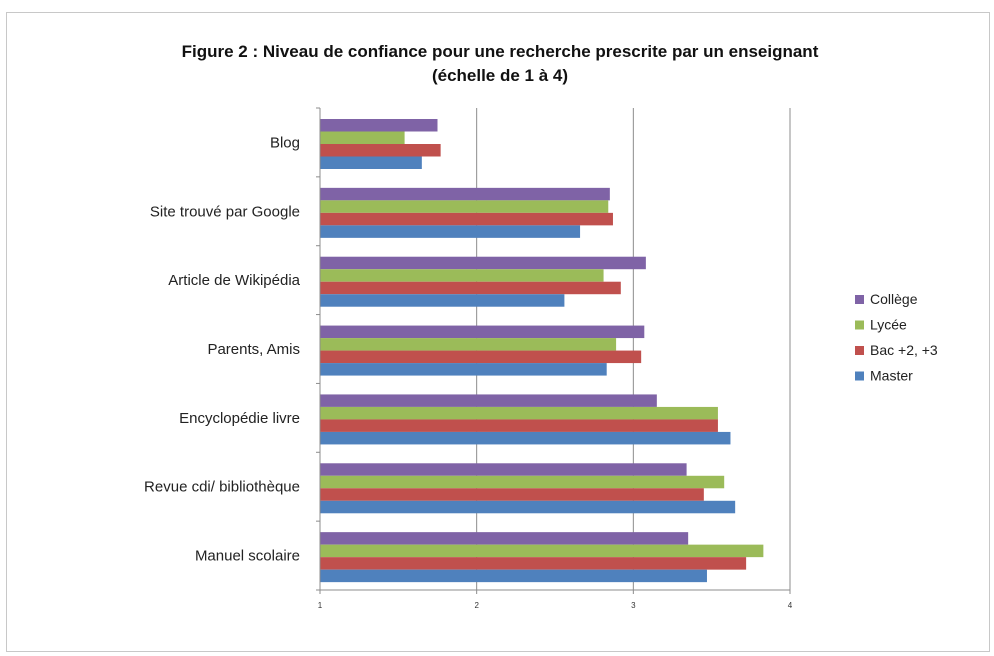  What do you see at coordinates (896, 337) in the screenshot?
I see `legend: Collège Lycée Bac +2, +3 Master` at bounding box center [896, 337].